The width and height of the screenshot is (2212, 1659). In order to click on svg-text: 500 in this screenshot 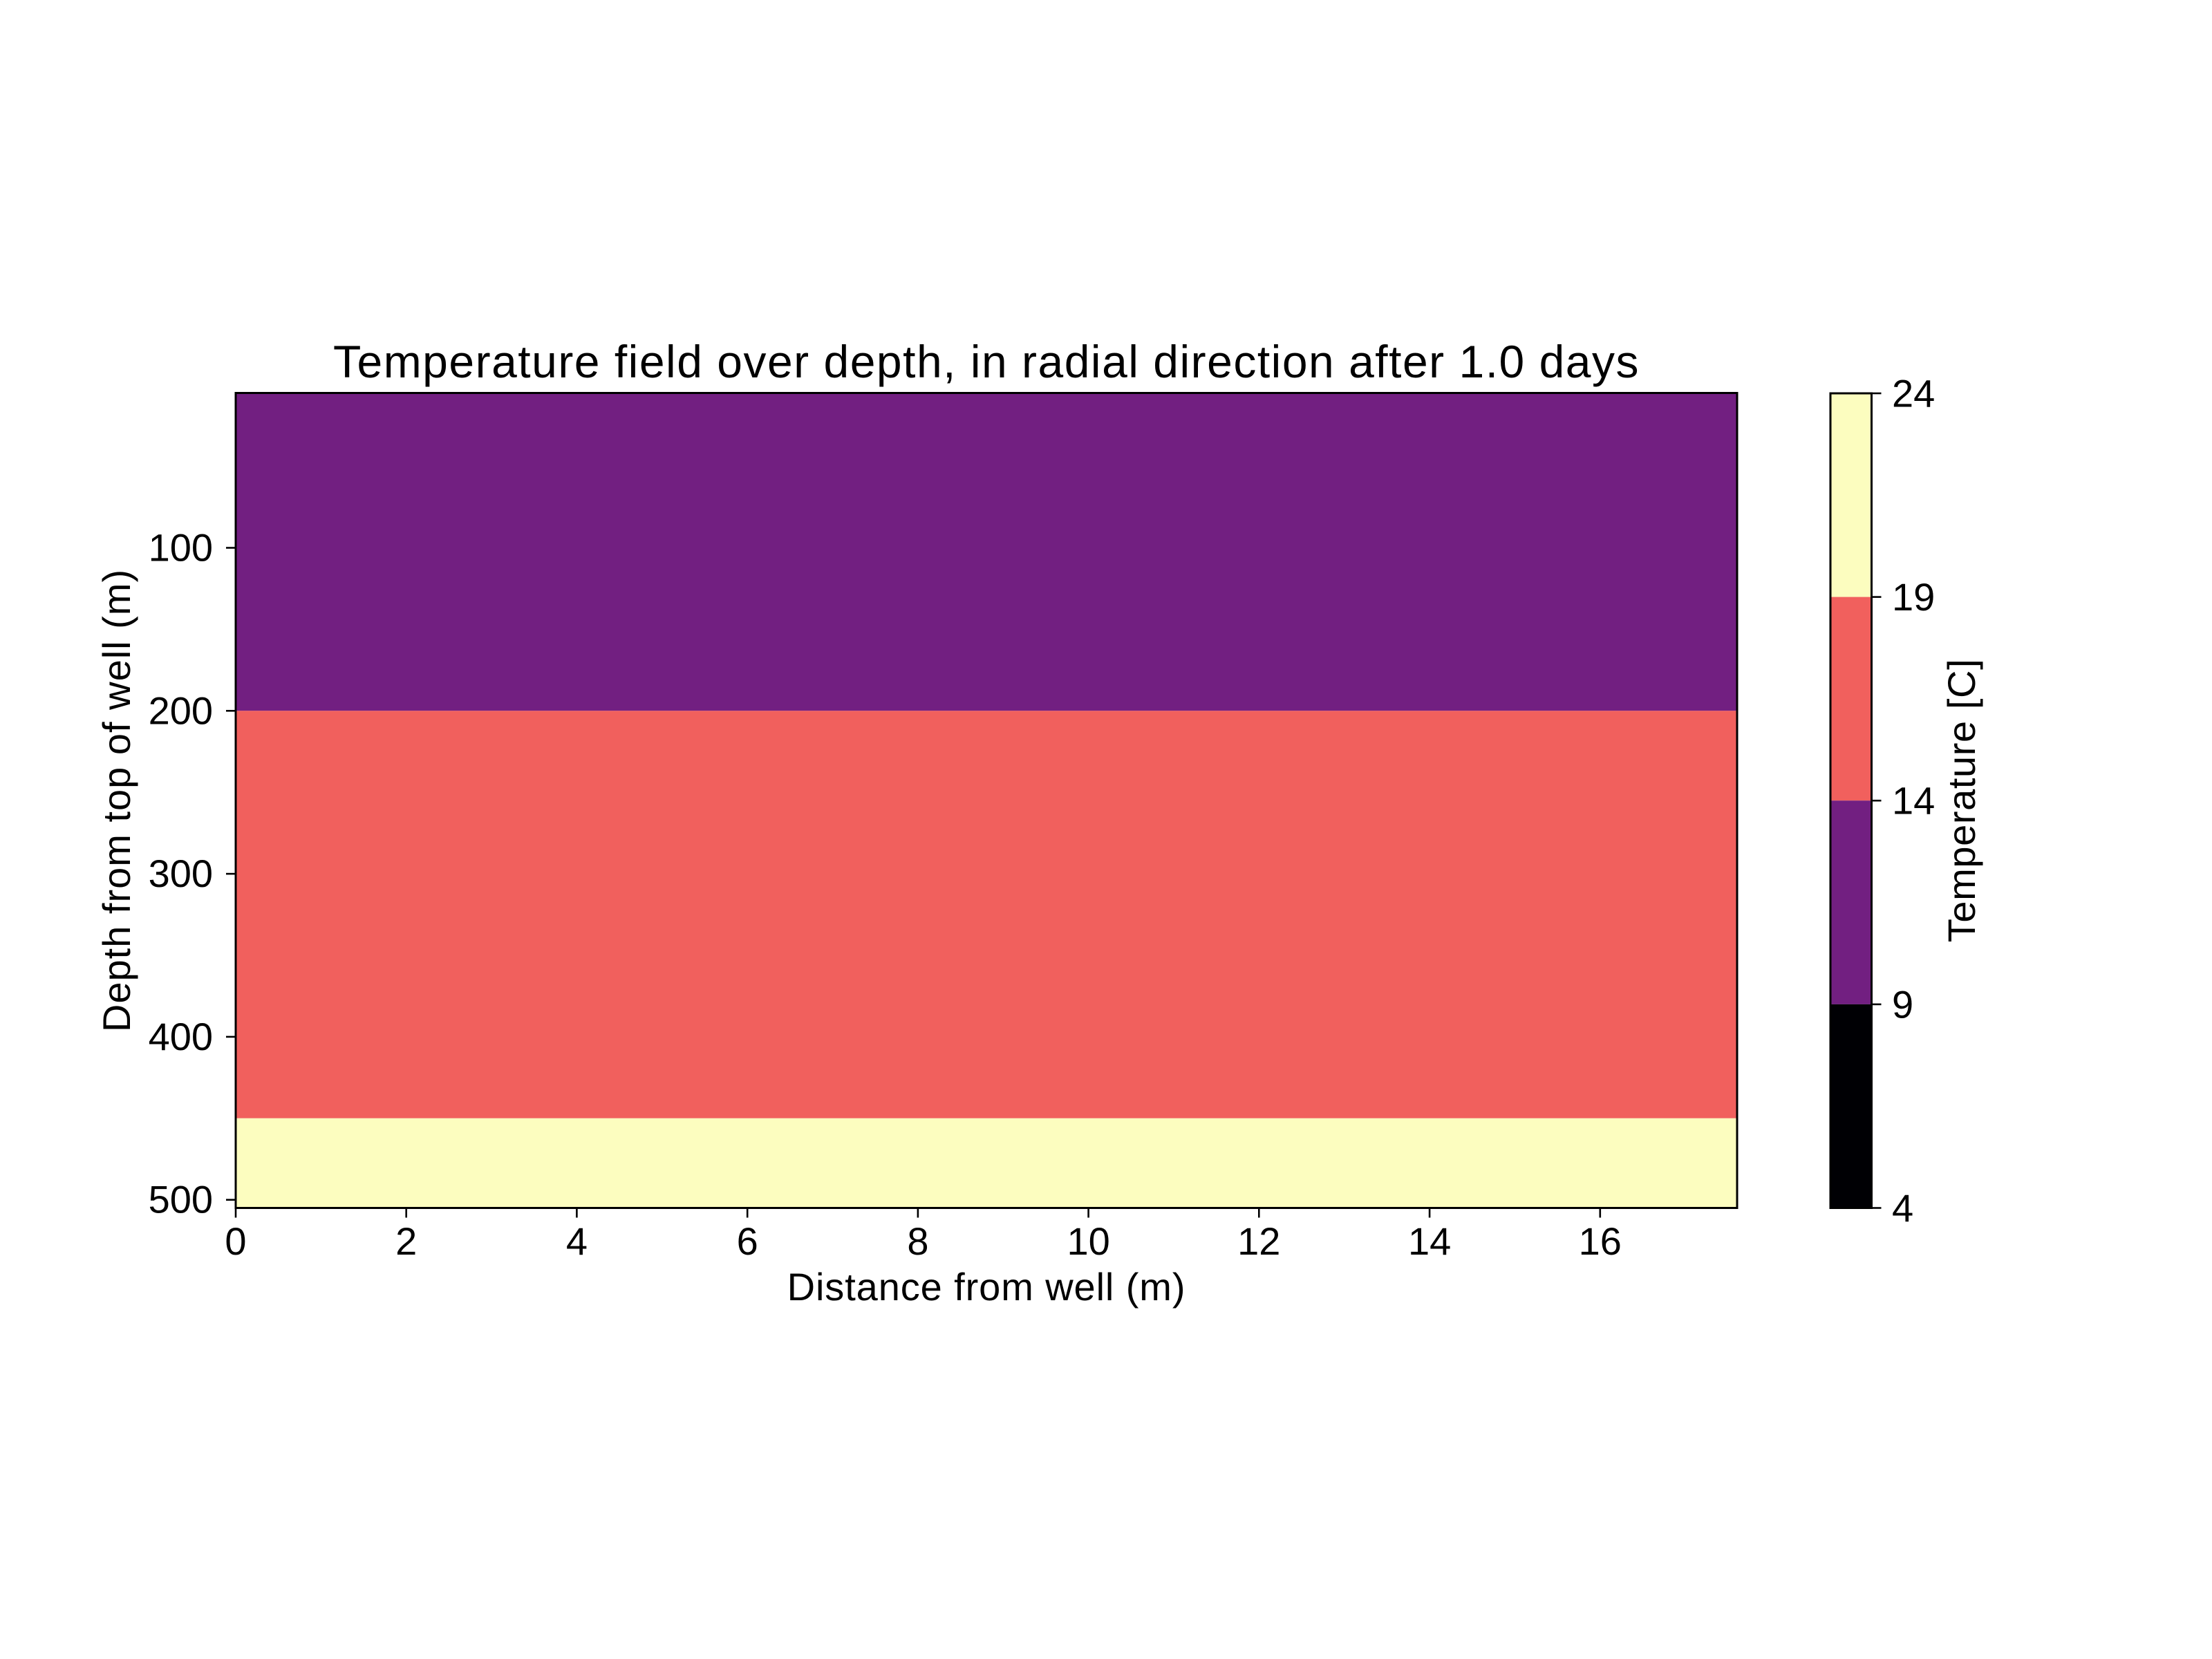, I will do `click(181, 1199)`.